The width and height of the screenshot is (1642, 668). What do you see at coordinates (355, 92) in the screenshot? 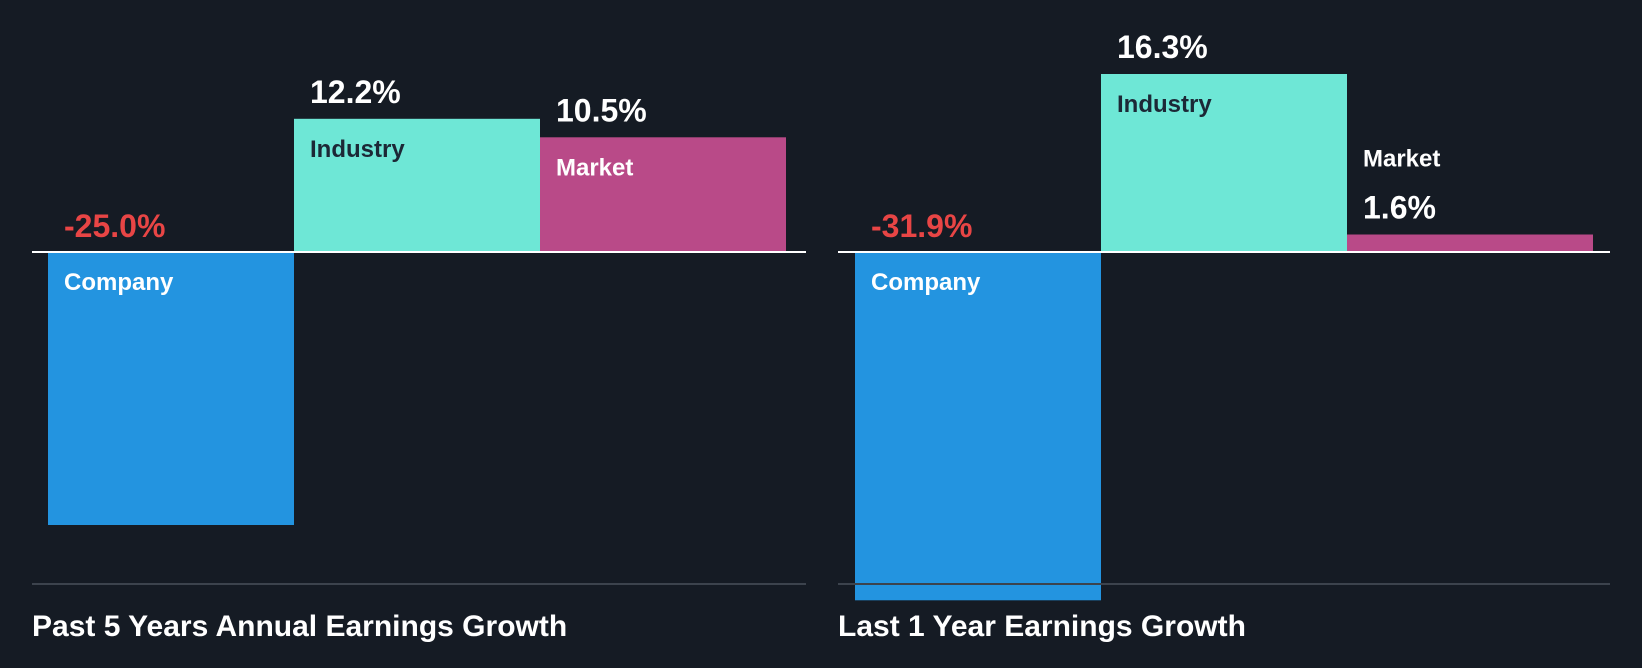
I see `value-label-industry: 12.2%` at bounding box center [355, 92].